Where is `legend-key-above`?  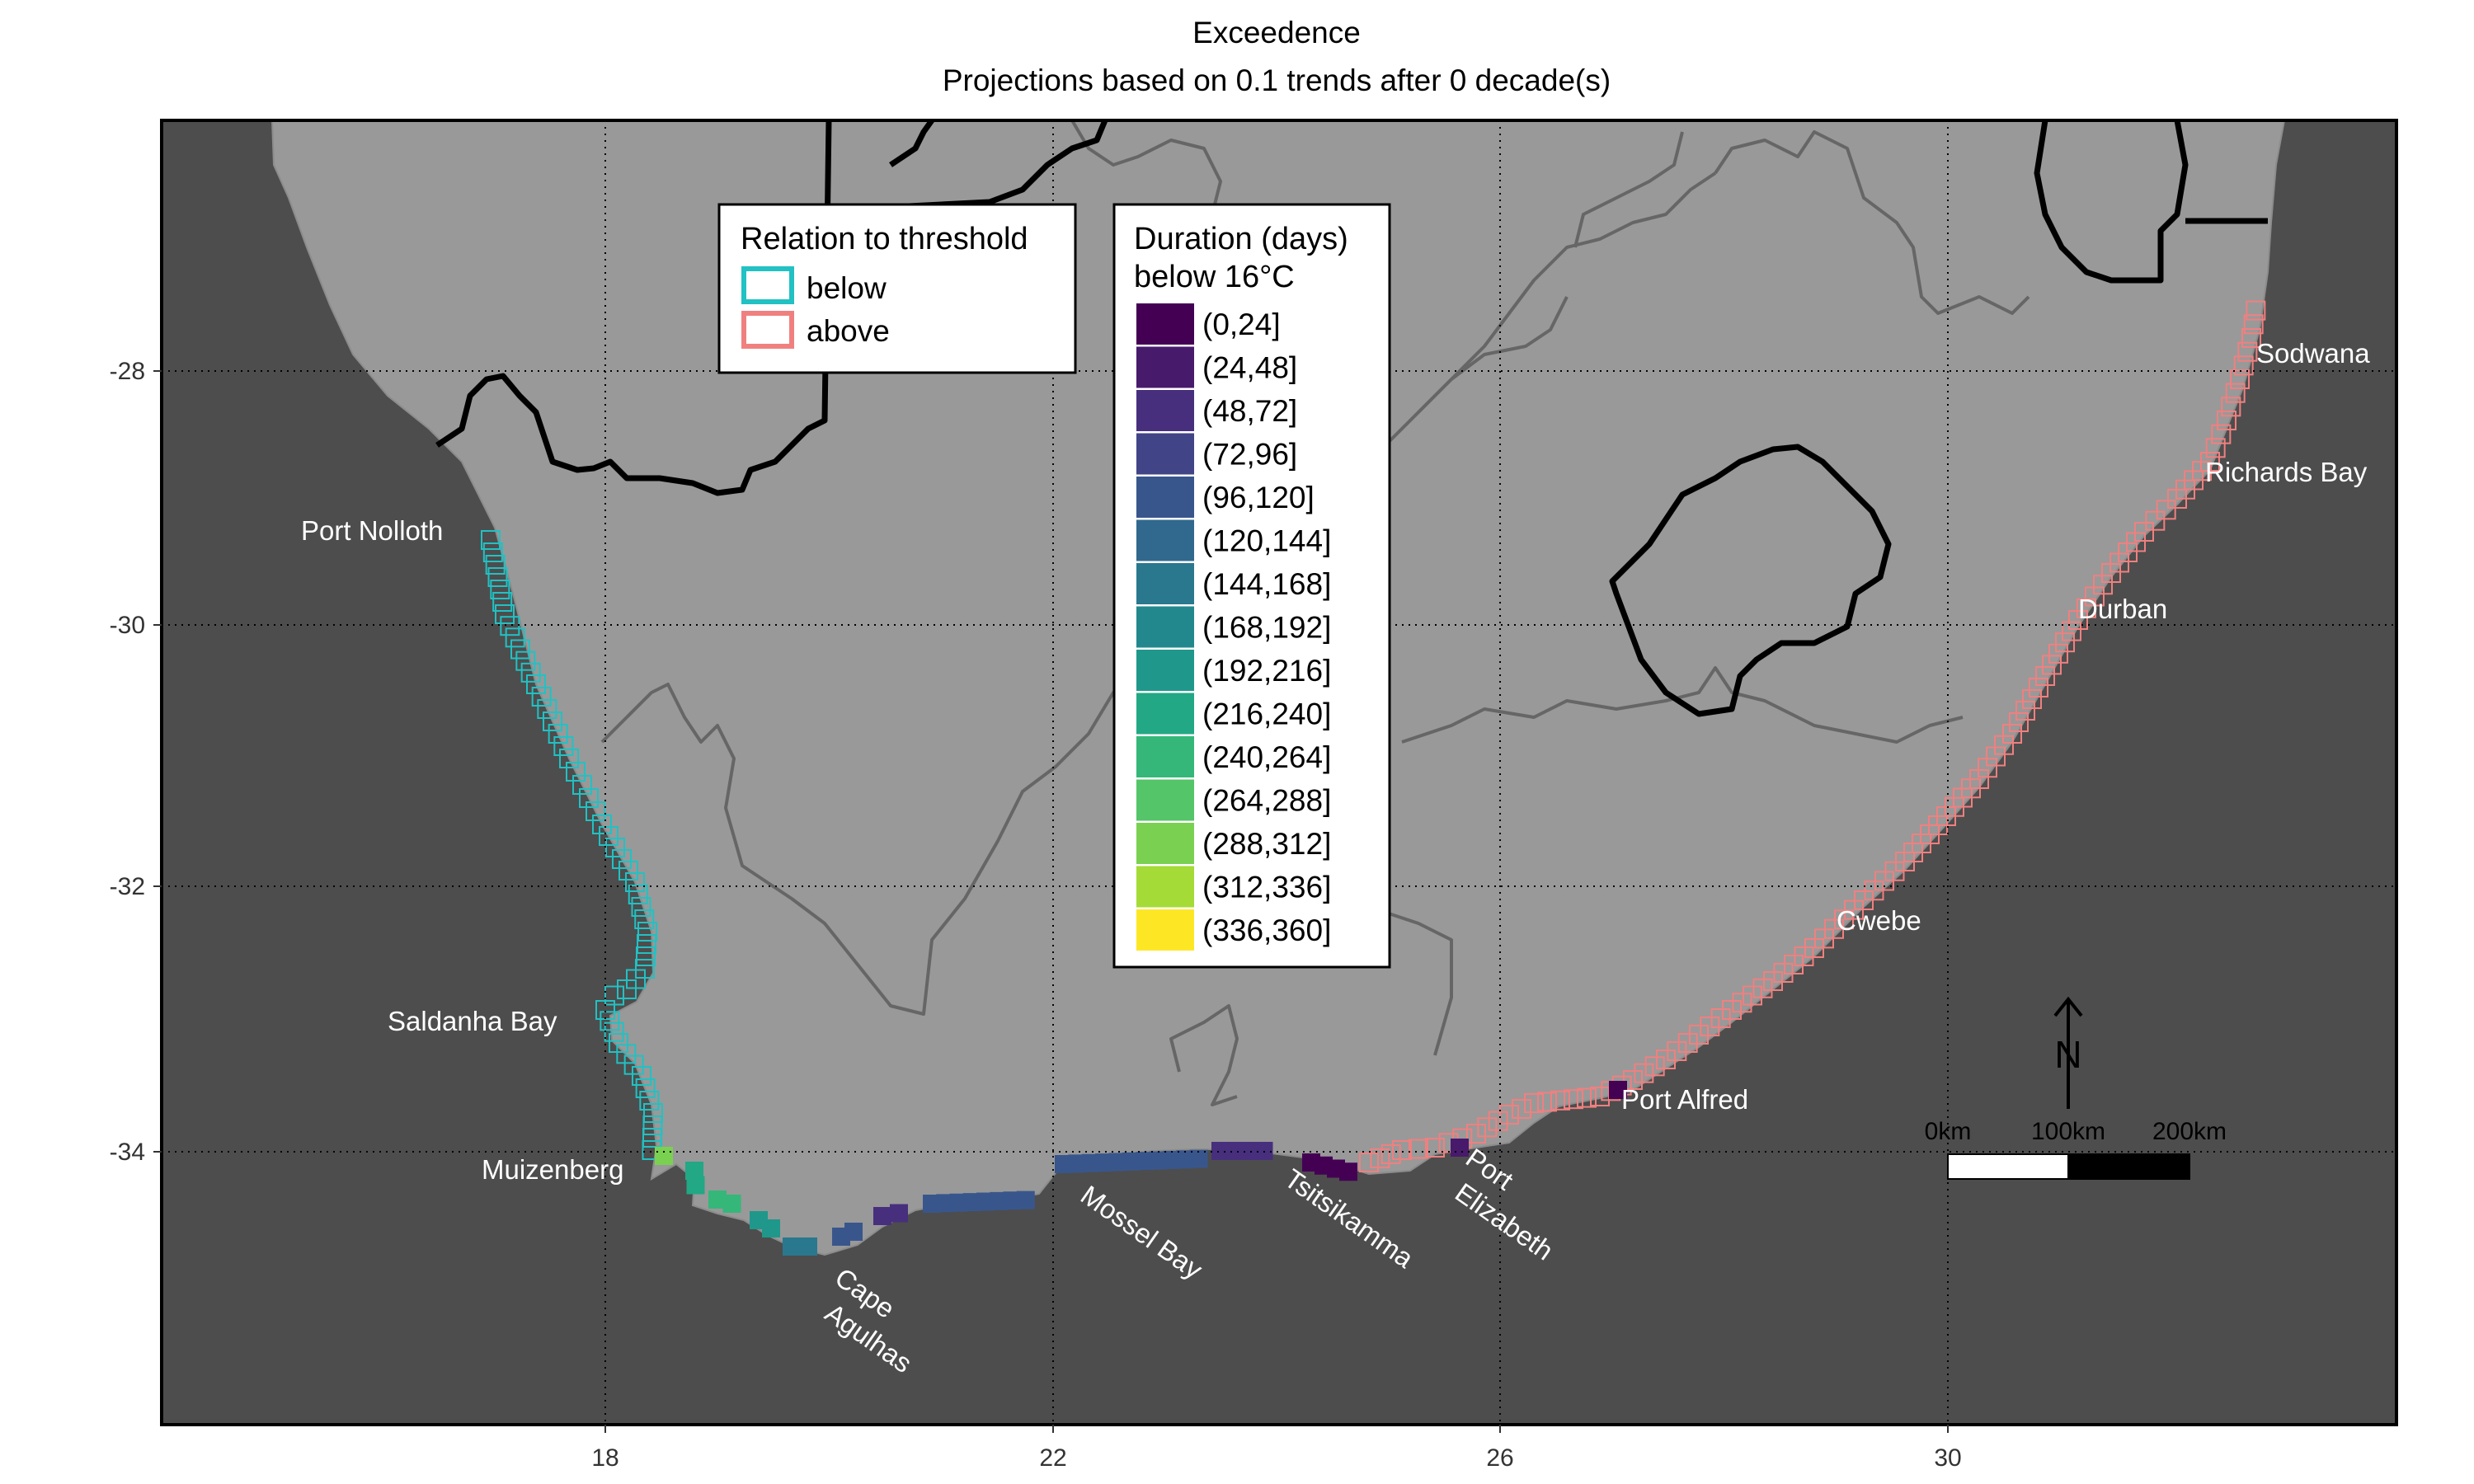 legend-key-above is located at coordinates (767, 330).